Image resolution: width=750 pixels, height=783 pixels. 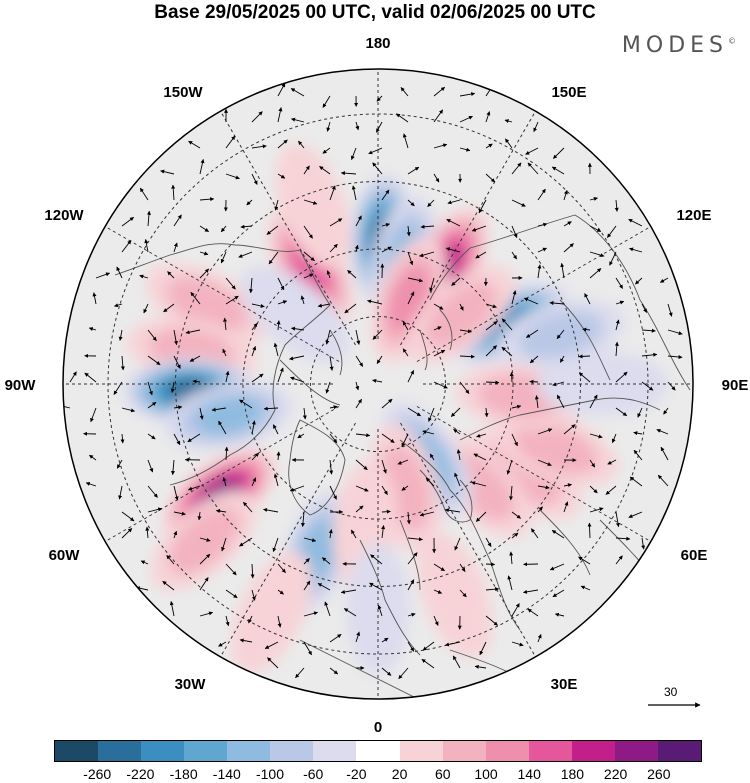 What do you see at coordinates (65, 555) in the screenshot?
I see `longitude-label-60w: 60W` at bounding box center [65, 555].